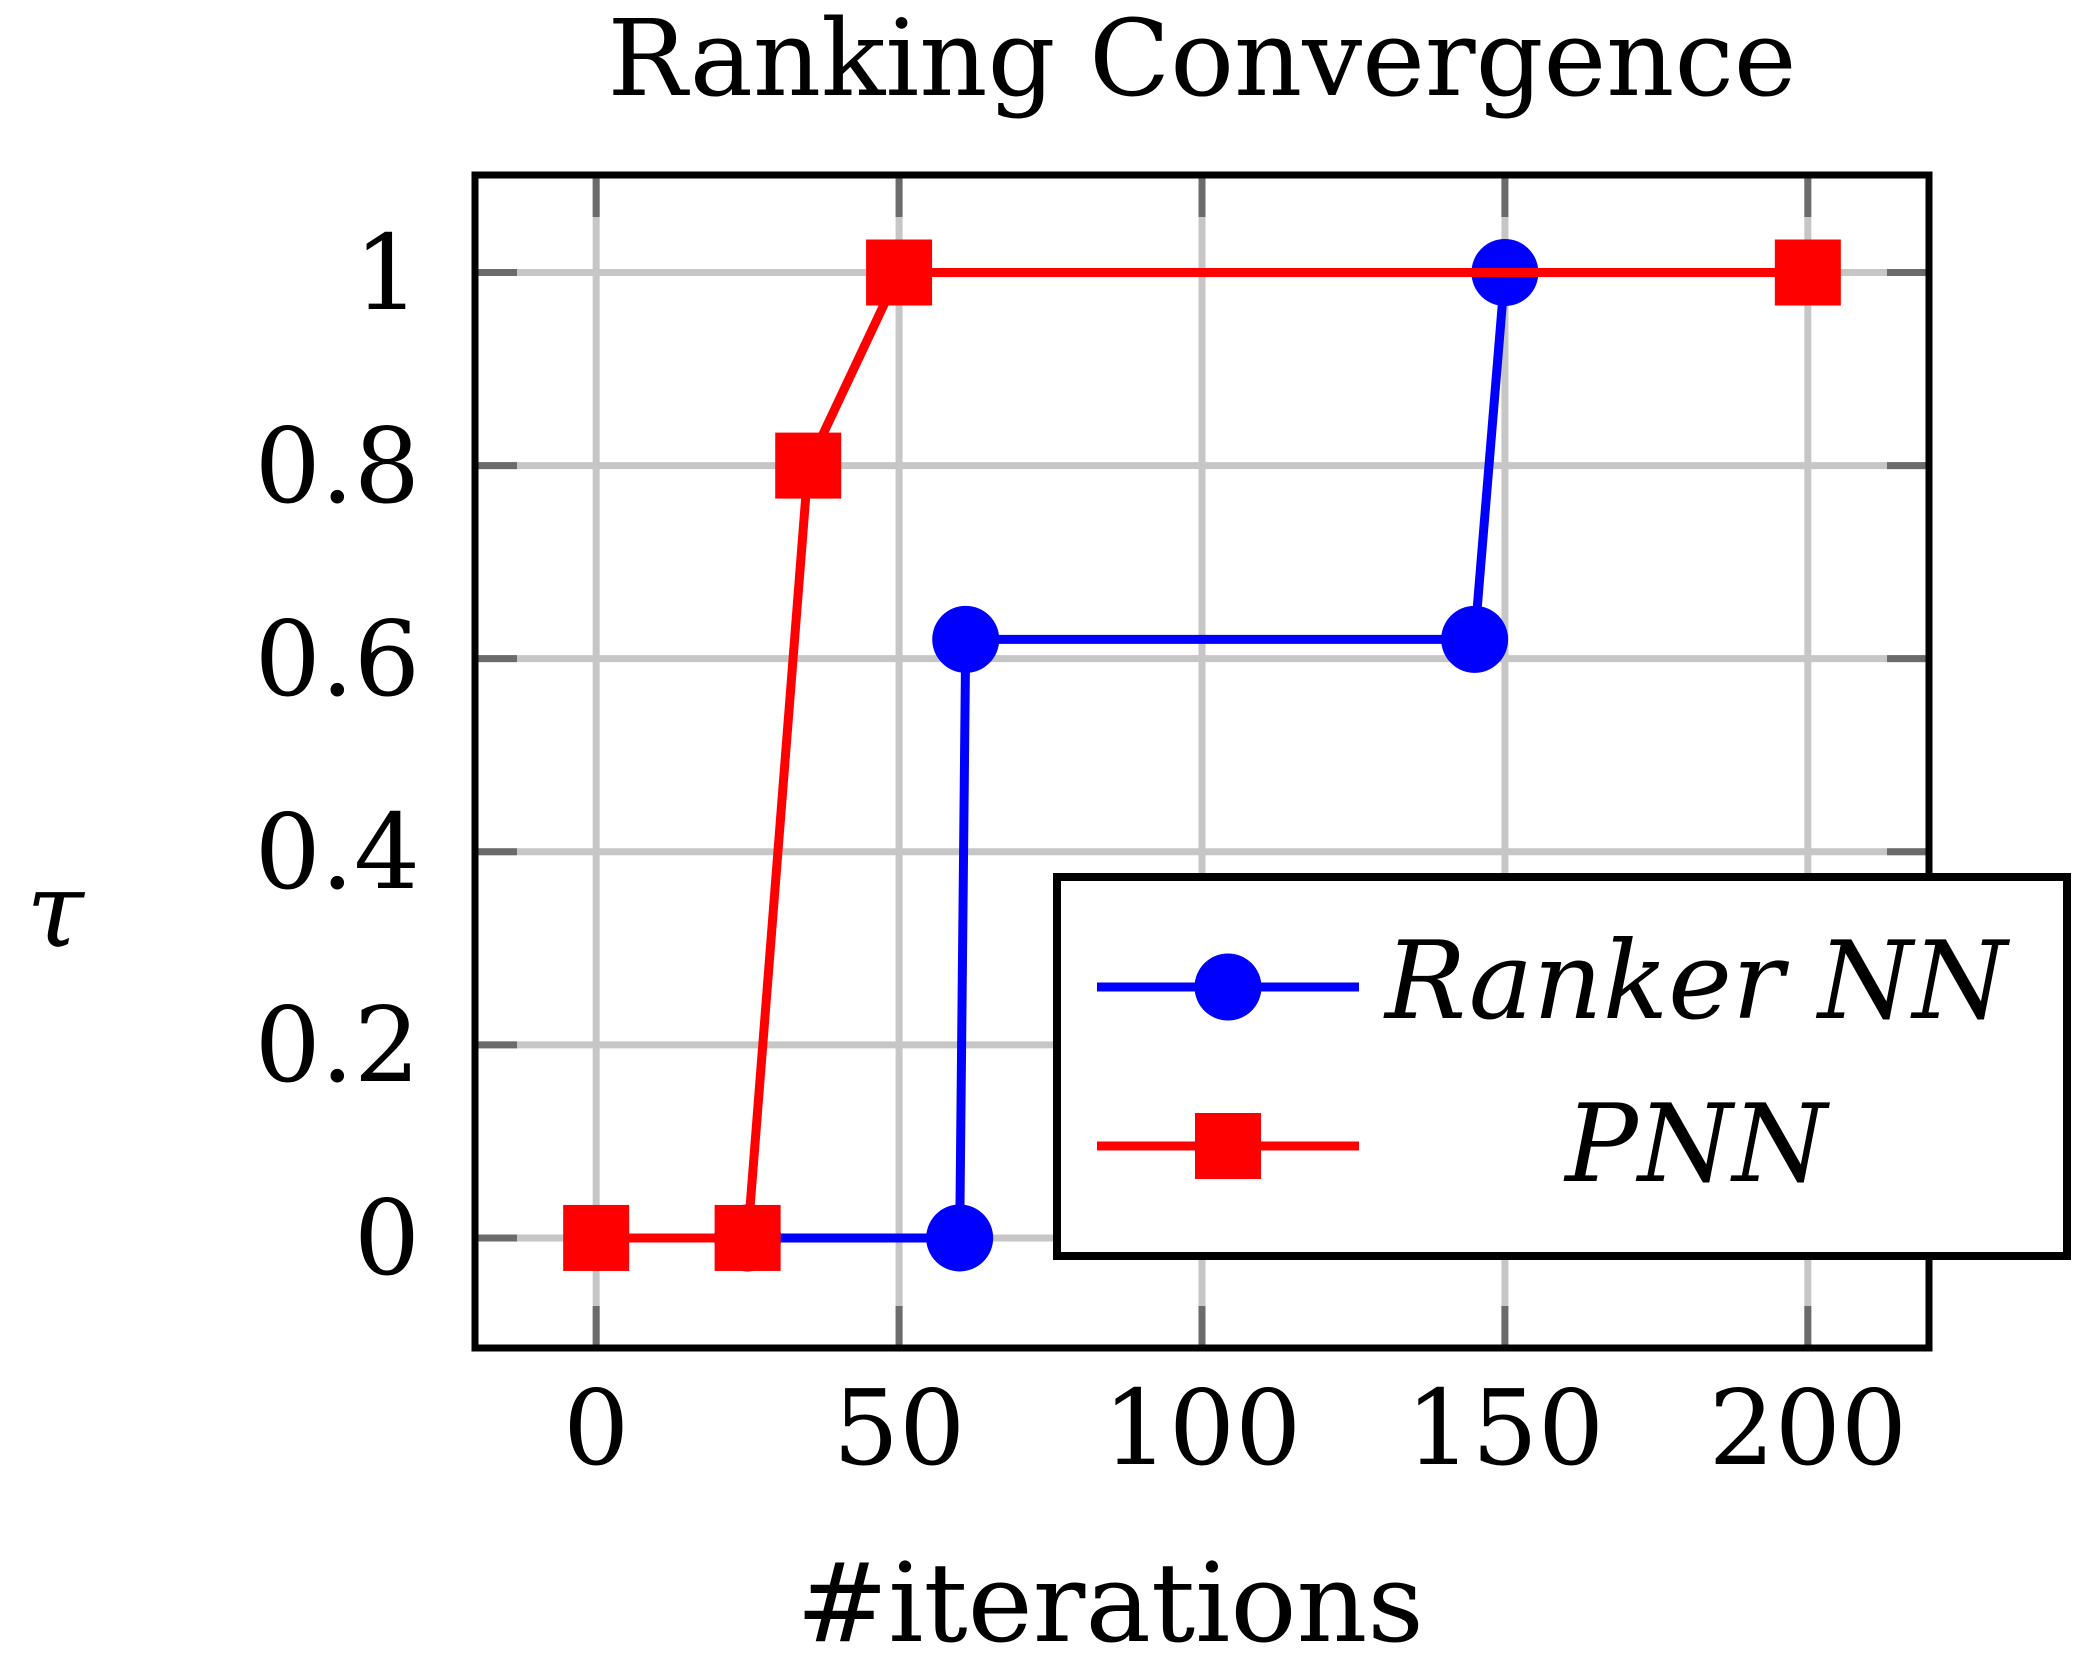 The image size is (2099, 1679). What do you see at coordinates (1202, 60) in the screenshot?
I see `chart-title: Ranking Convergence` at bounding box center [1202, 60].